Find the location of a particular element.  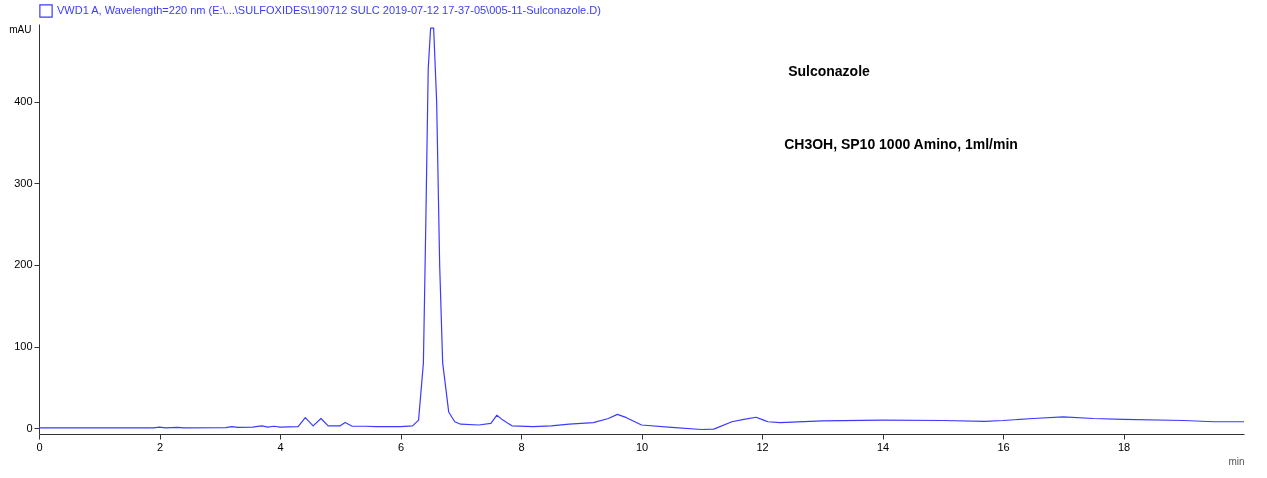

y-tick-label: 300 is located at coordinates (23, 182).